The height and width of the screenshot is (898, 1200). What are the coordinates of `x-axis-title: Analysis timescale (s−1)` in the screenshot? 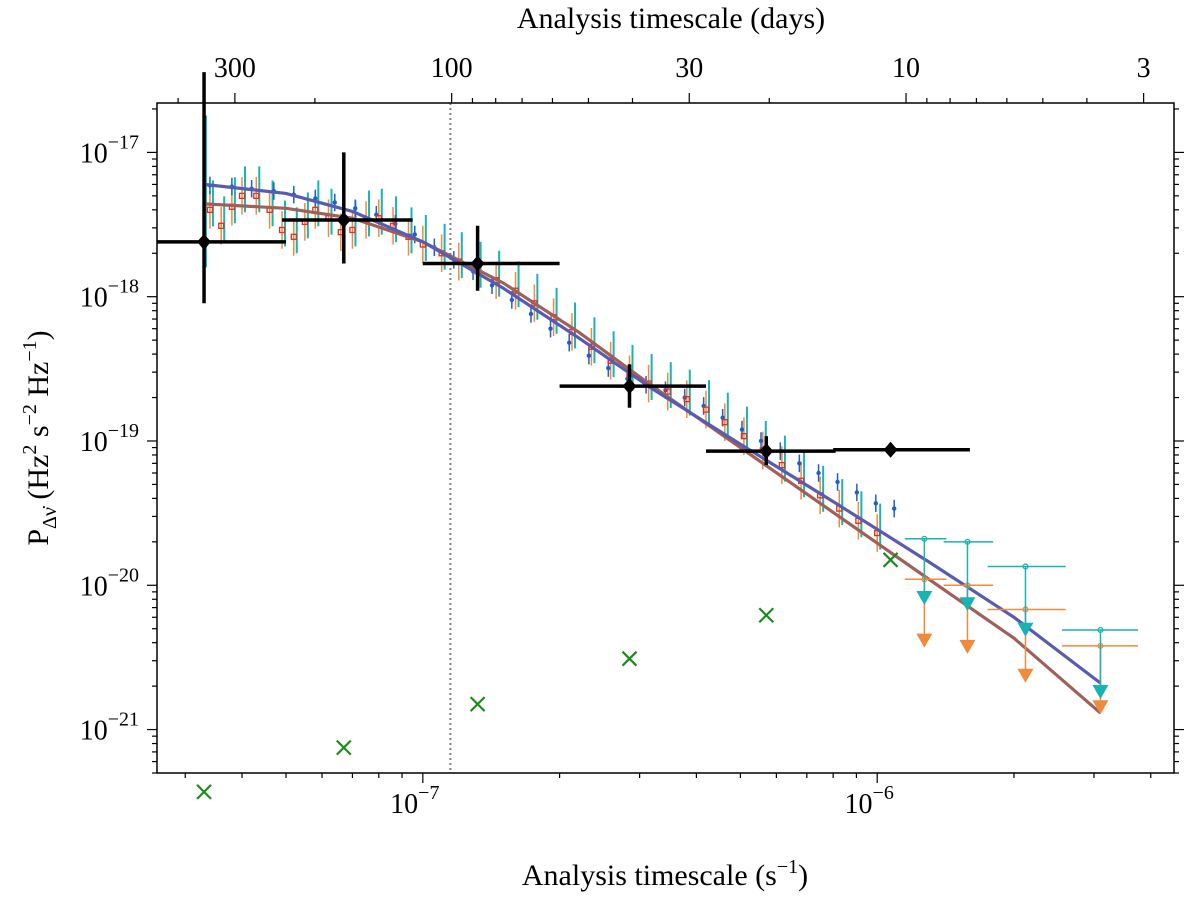 It's located at (665, 874).